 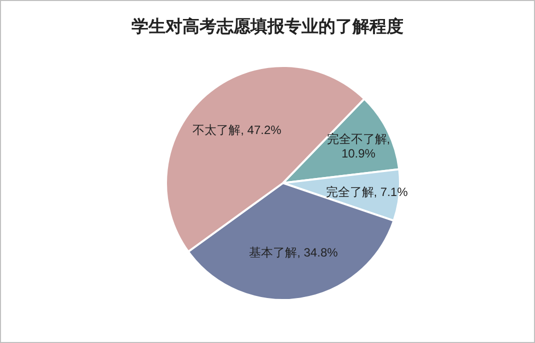 What do you see at coordinates (293, 253) in the screenshot?
I see `slice-label: 基本了解, 34.8%` at bounding box center [293, 253].